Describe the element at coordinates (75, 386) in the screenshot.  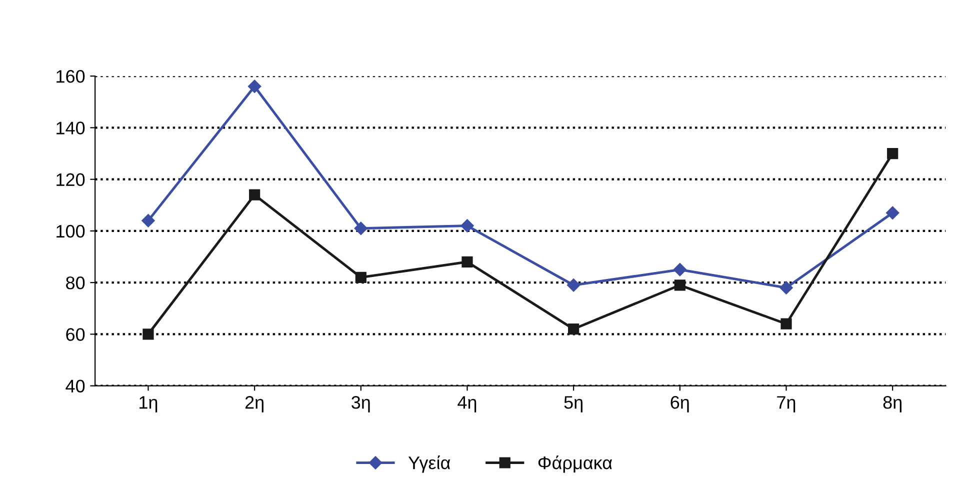
I see `y-tick-label: 40` at that location.